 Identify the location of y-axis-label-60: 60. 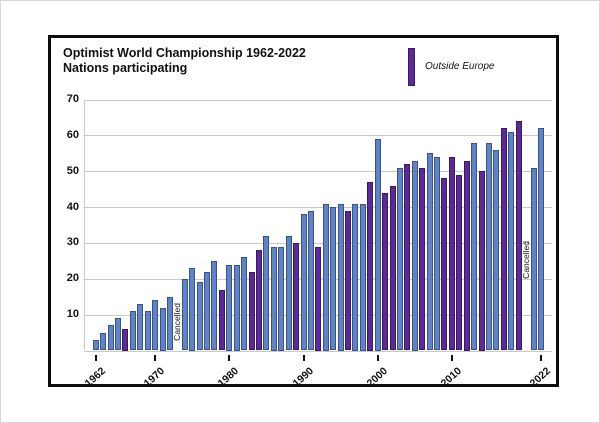
(72, 134).